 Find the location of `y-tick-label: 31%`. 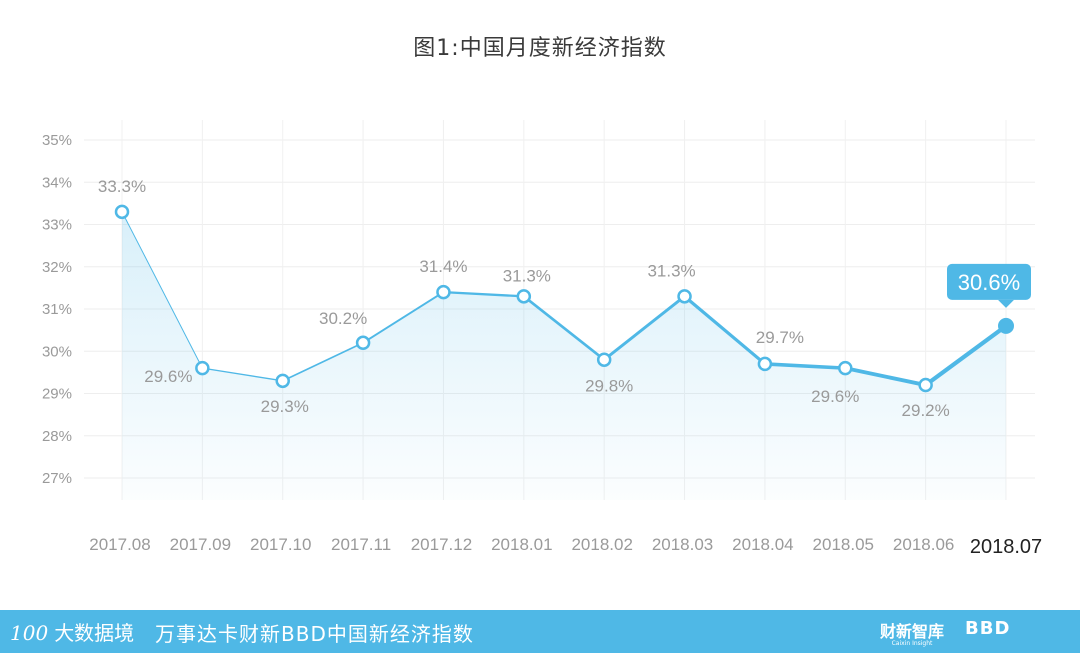

y-tick-label: 31% is located at coordinates (57, 309).